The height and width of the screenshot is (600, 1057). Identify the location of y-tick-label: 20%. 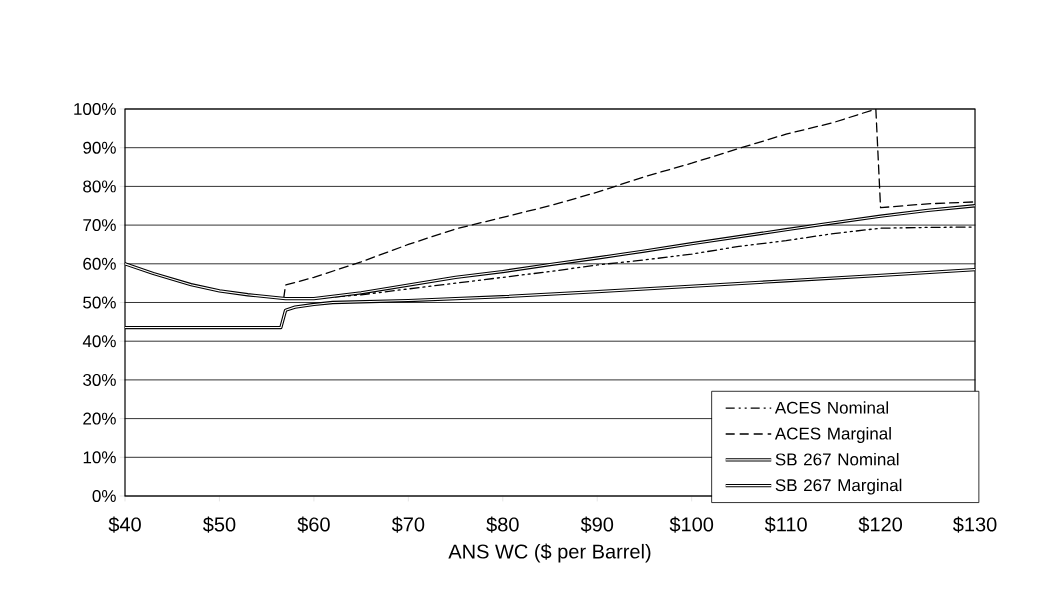
(99, 418).